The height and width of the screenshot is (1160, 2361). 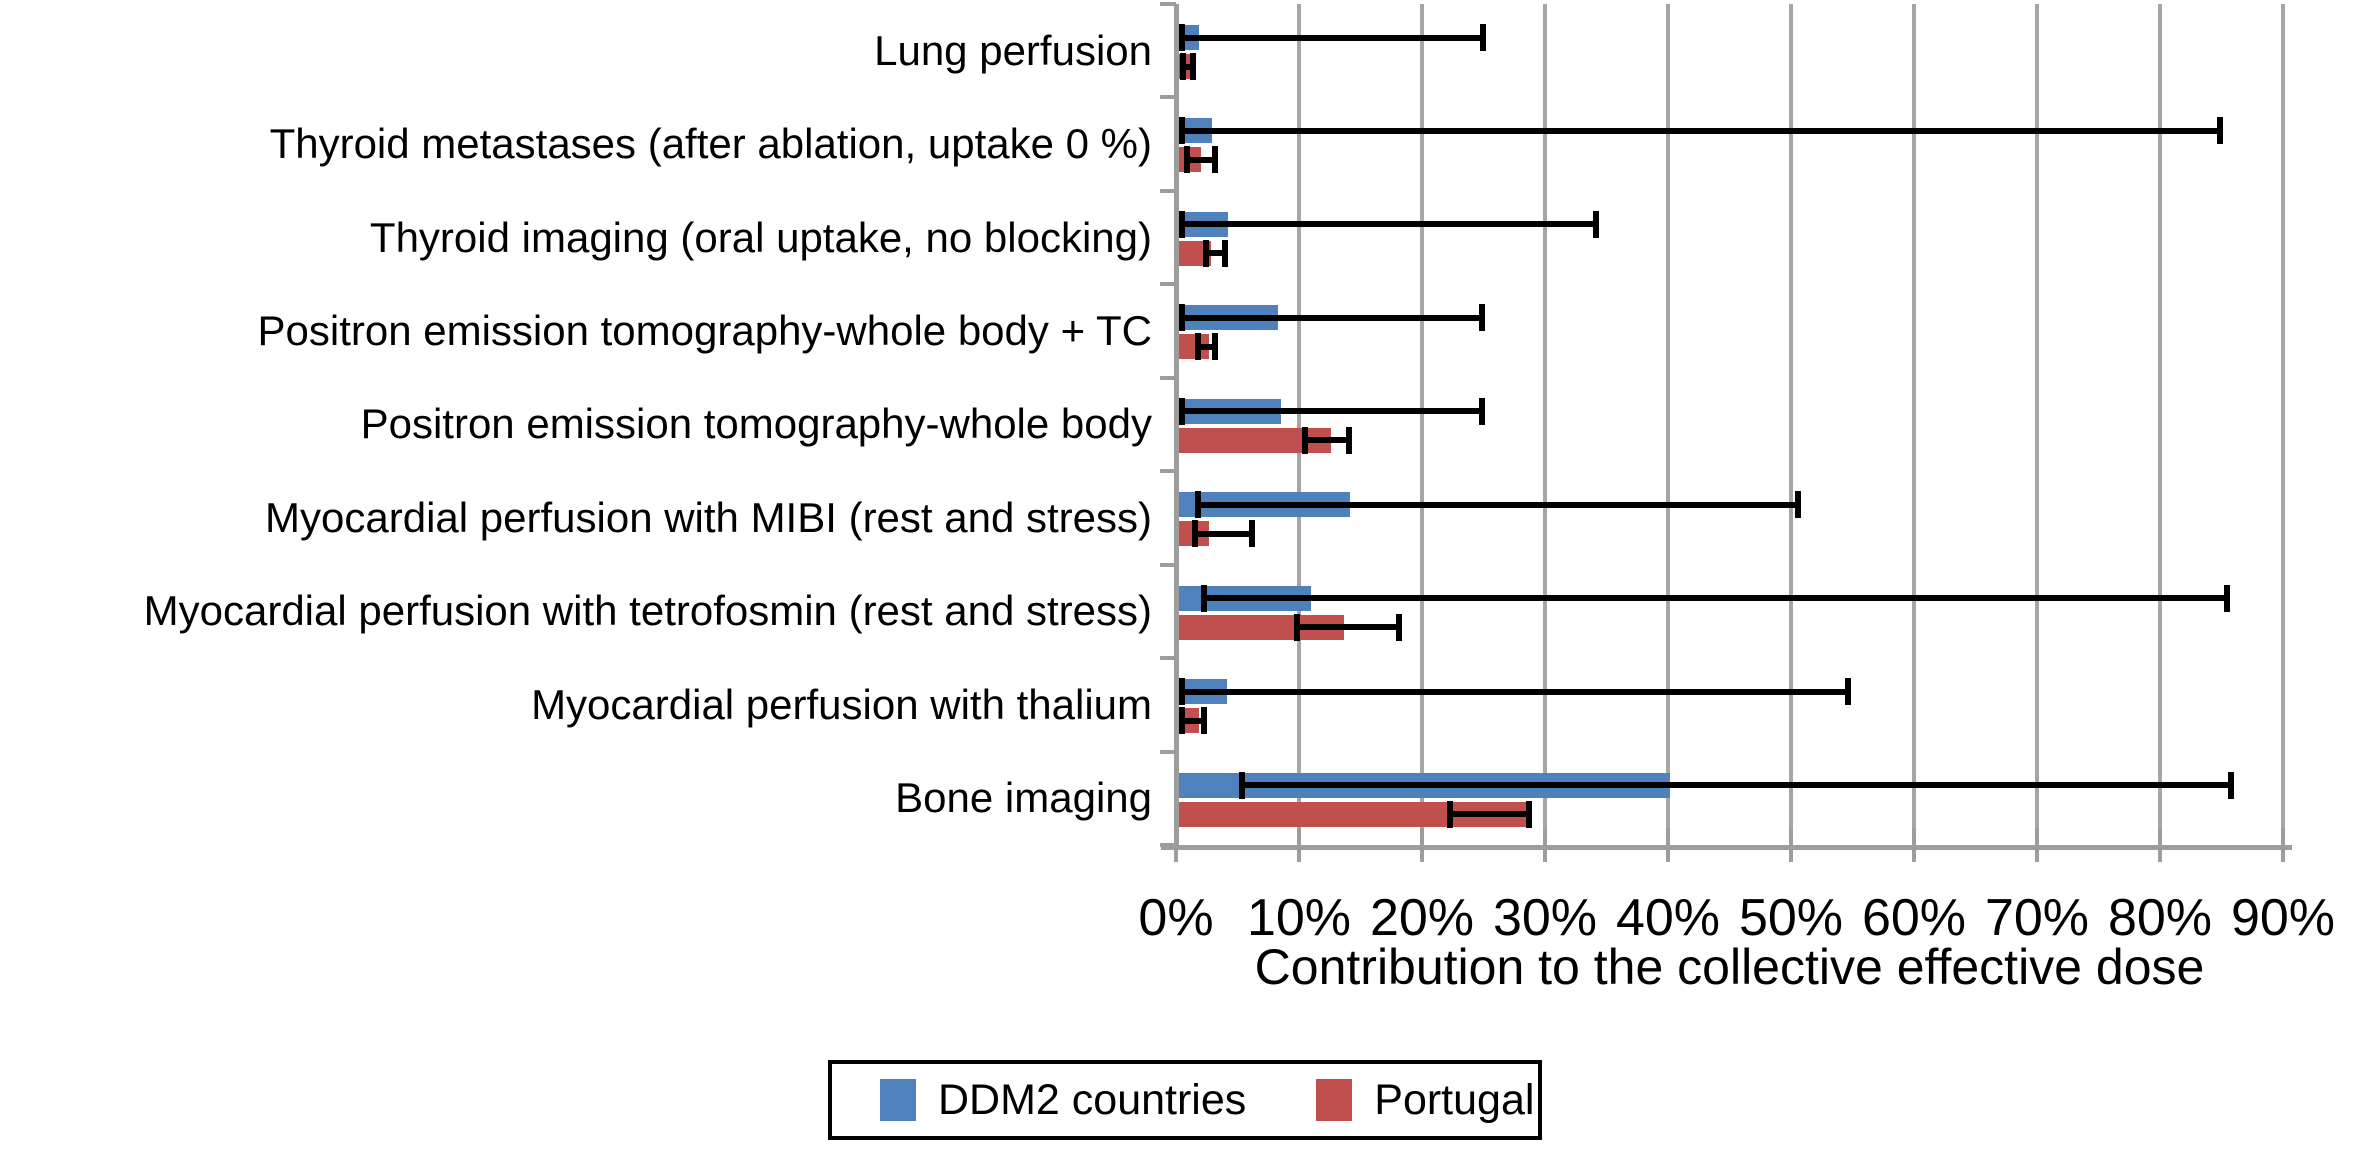 I want to click on x-tick-labels-container: 0% 10% 20% 30% 40% 50% 60% 70% 80% 90%, so click(x=1180, y=918).